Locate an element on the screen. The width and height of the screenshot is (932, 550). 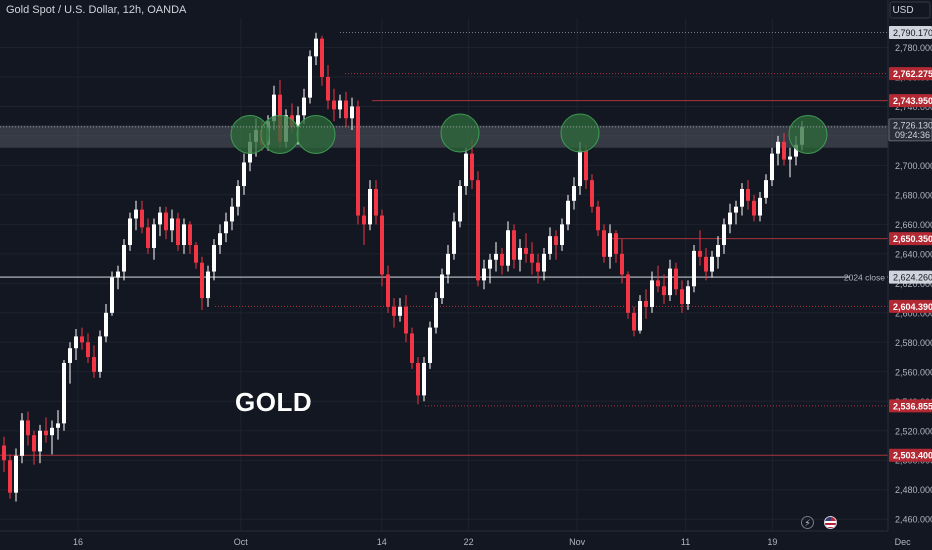
x-tick-label: 14 is located at coordinates (382, 542).